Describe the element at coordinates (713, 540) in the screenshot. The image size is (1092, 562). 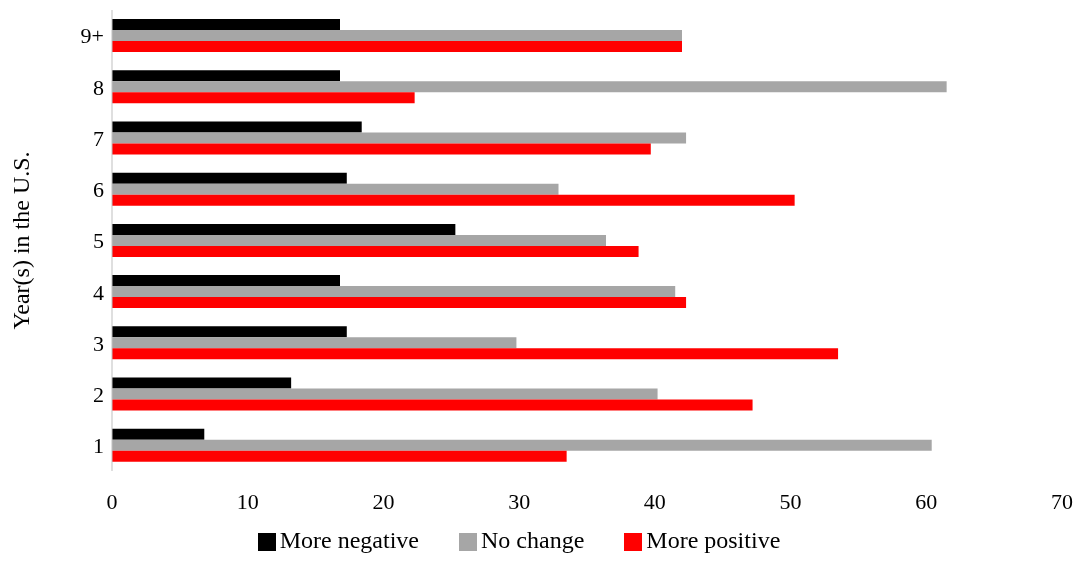
I see `legend-label: More positive` at that location.